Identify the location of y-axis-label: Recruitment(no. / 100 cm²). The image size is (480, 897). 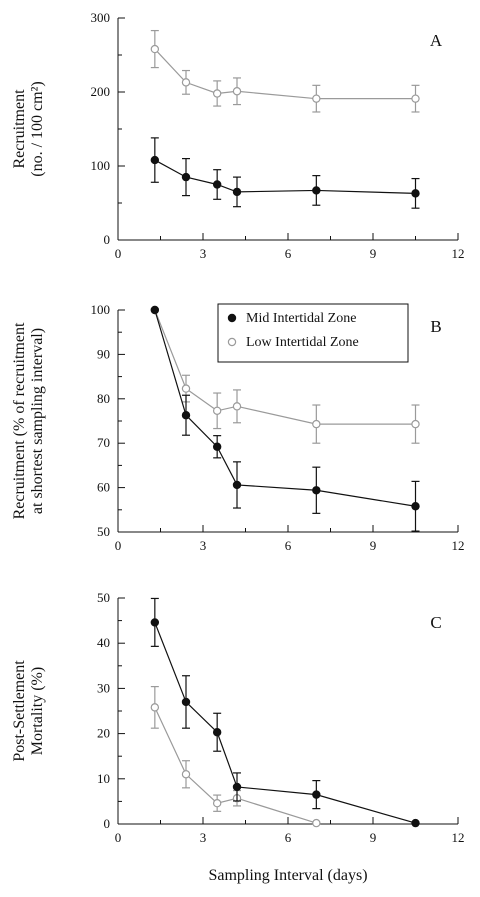
(28, 128).